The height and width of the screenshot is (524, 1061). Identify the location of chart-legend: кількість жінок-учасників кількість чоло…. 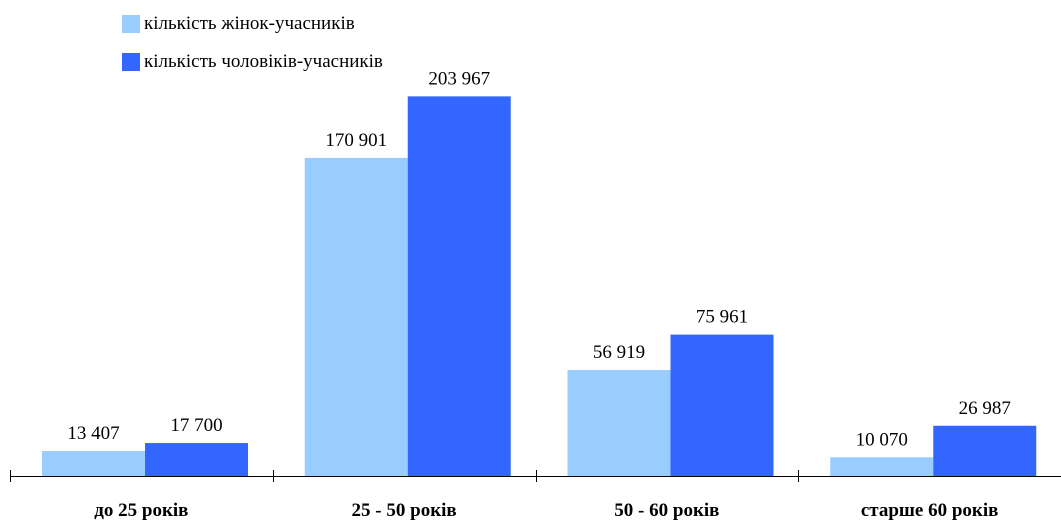
(252, 50).